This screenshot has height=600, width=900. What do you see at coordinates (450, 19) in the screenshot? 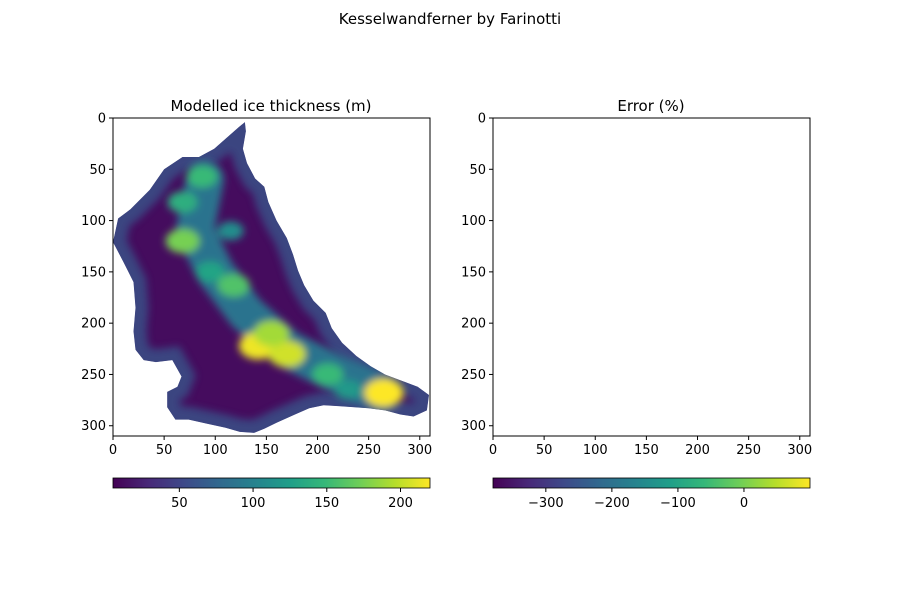
I see `figure-suptitle: Kesselwandferner by Farinotti` at bounding box center [450, 19].